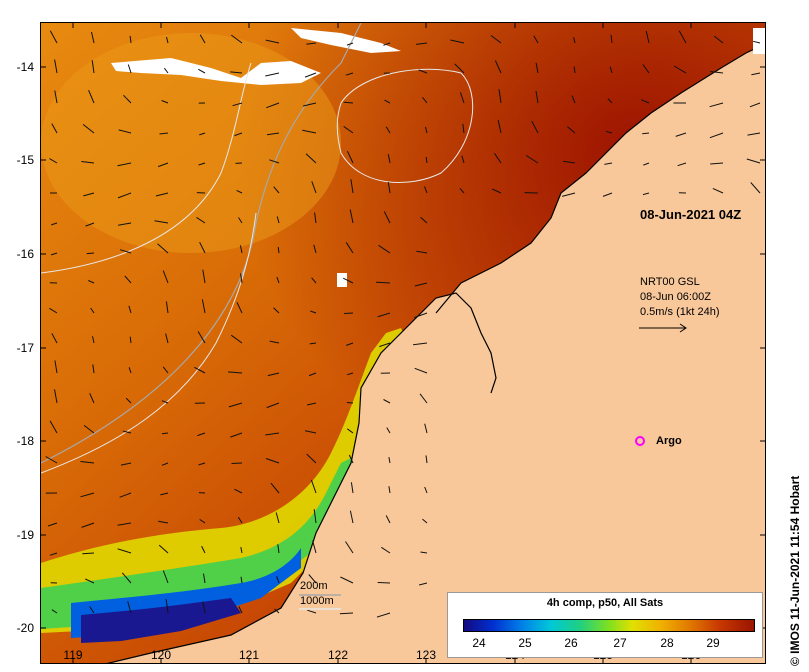 The height and width of the screenshot is (672, 809). I want to click on lat-label: -18, so click(25, 441).